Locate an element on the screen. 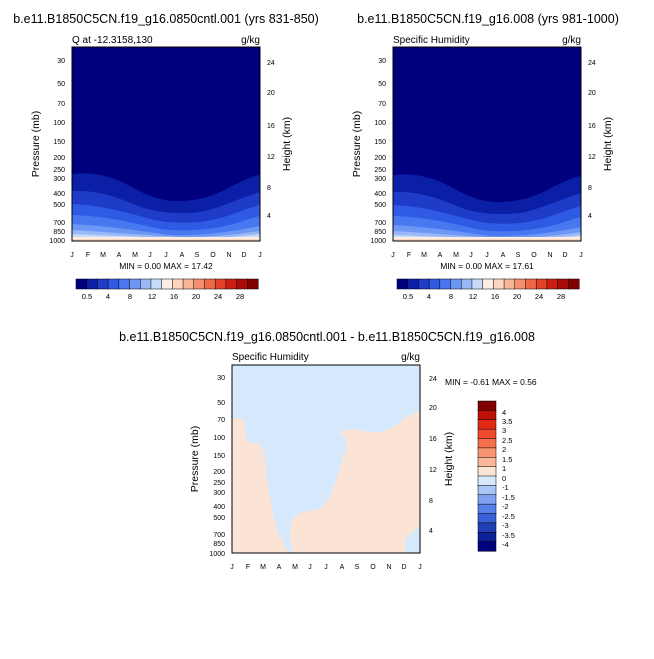 This screenshot has height=659, width=654. panel-3-rtick-12: 12 is located at coordinates (433, 470).